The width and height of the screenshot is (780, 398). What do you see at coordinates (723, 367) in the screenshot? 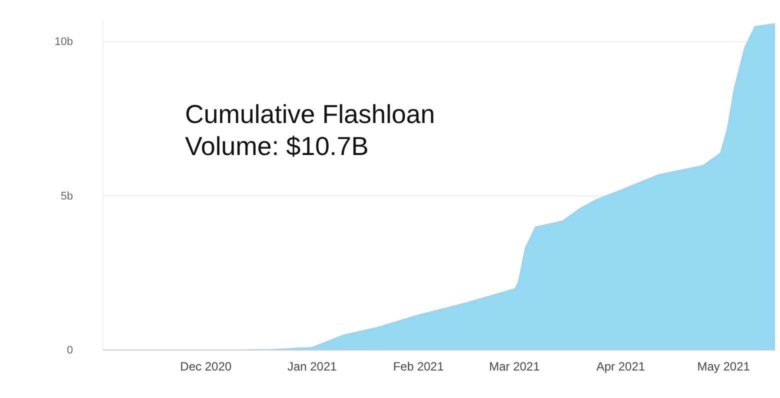
I see `x-tick-label: May 2021` at bounding box center [723, 367].